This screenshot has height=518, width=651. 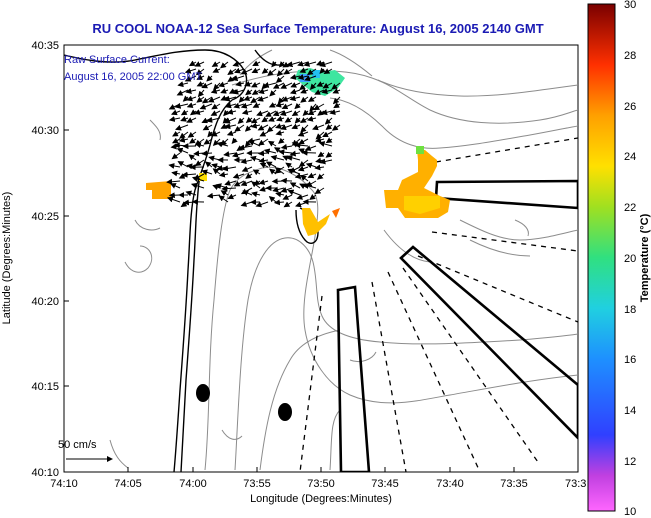 I want to click on x-tick-label: 74:00, so click(x=193, y=484).